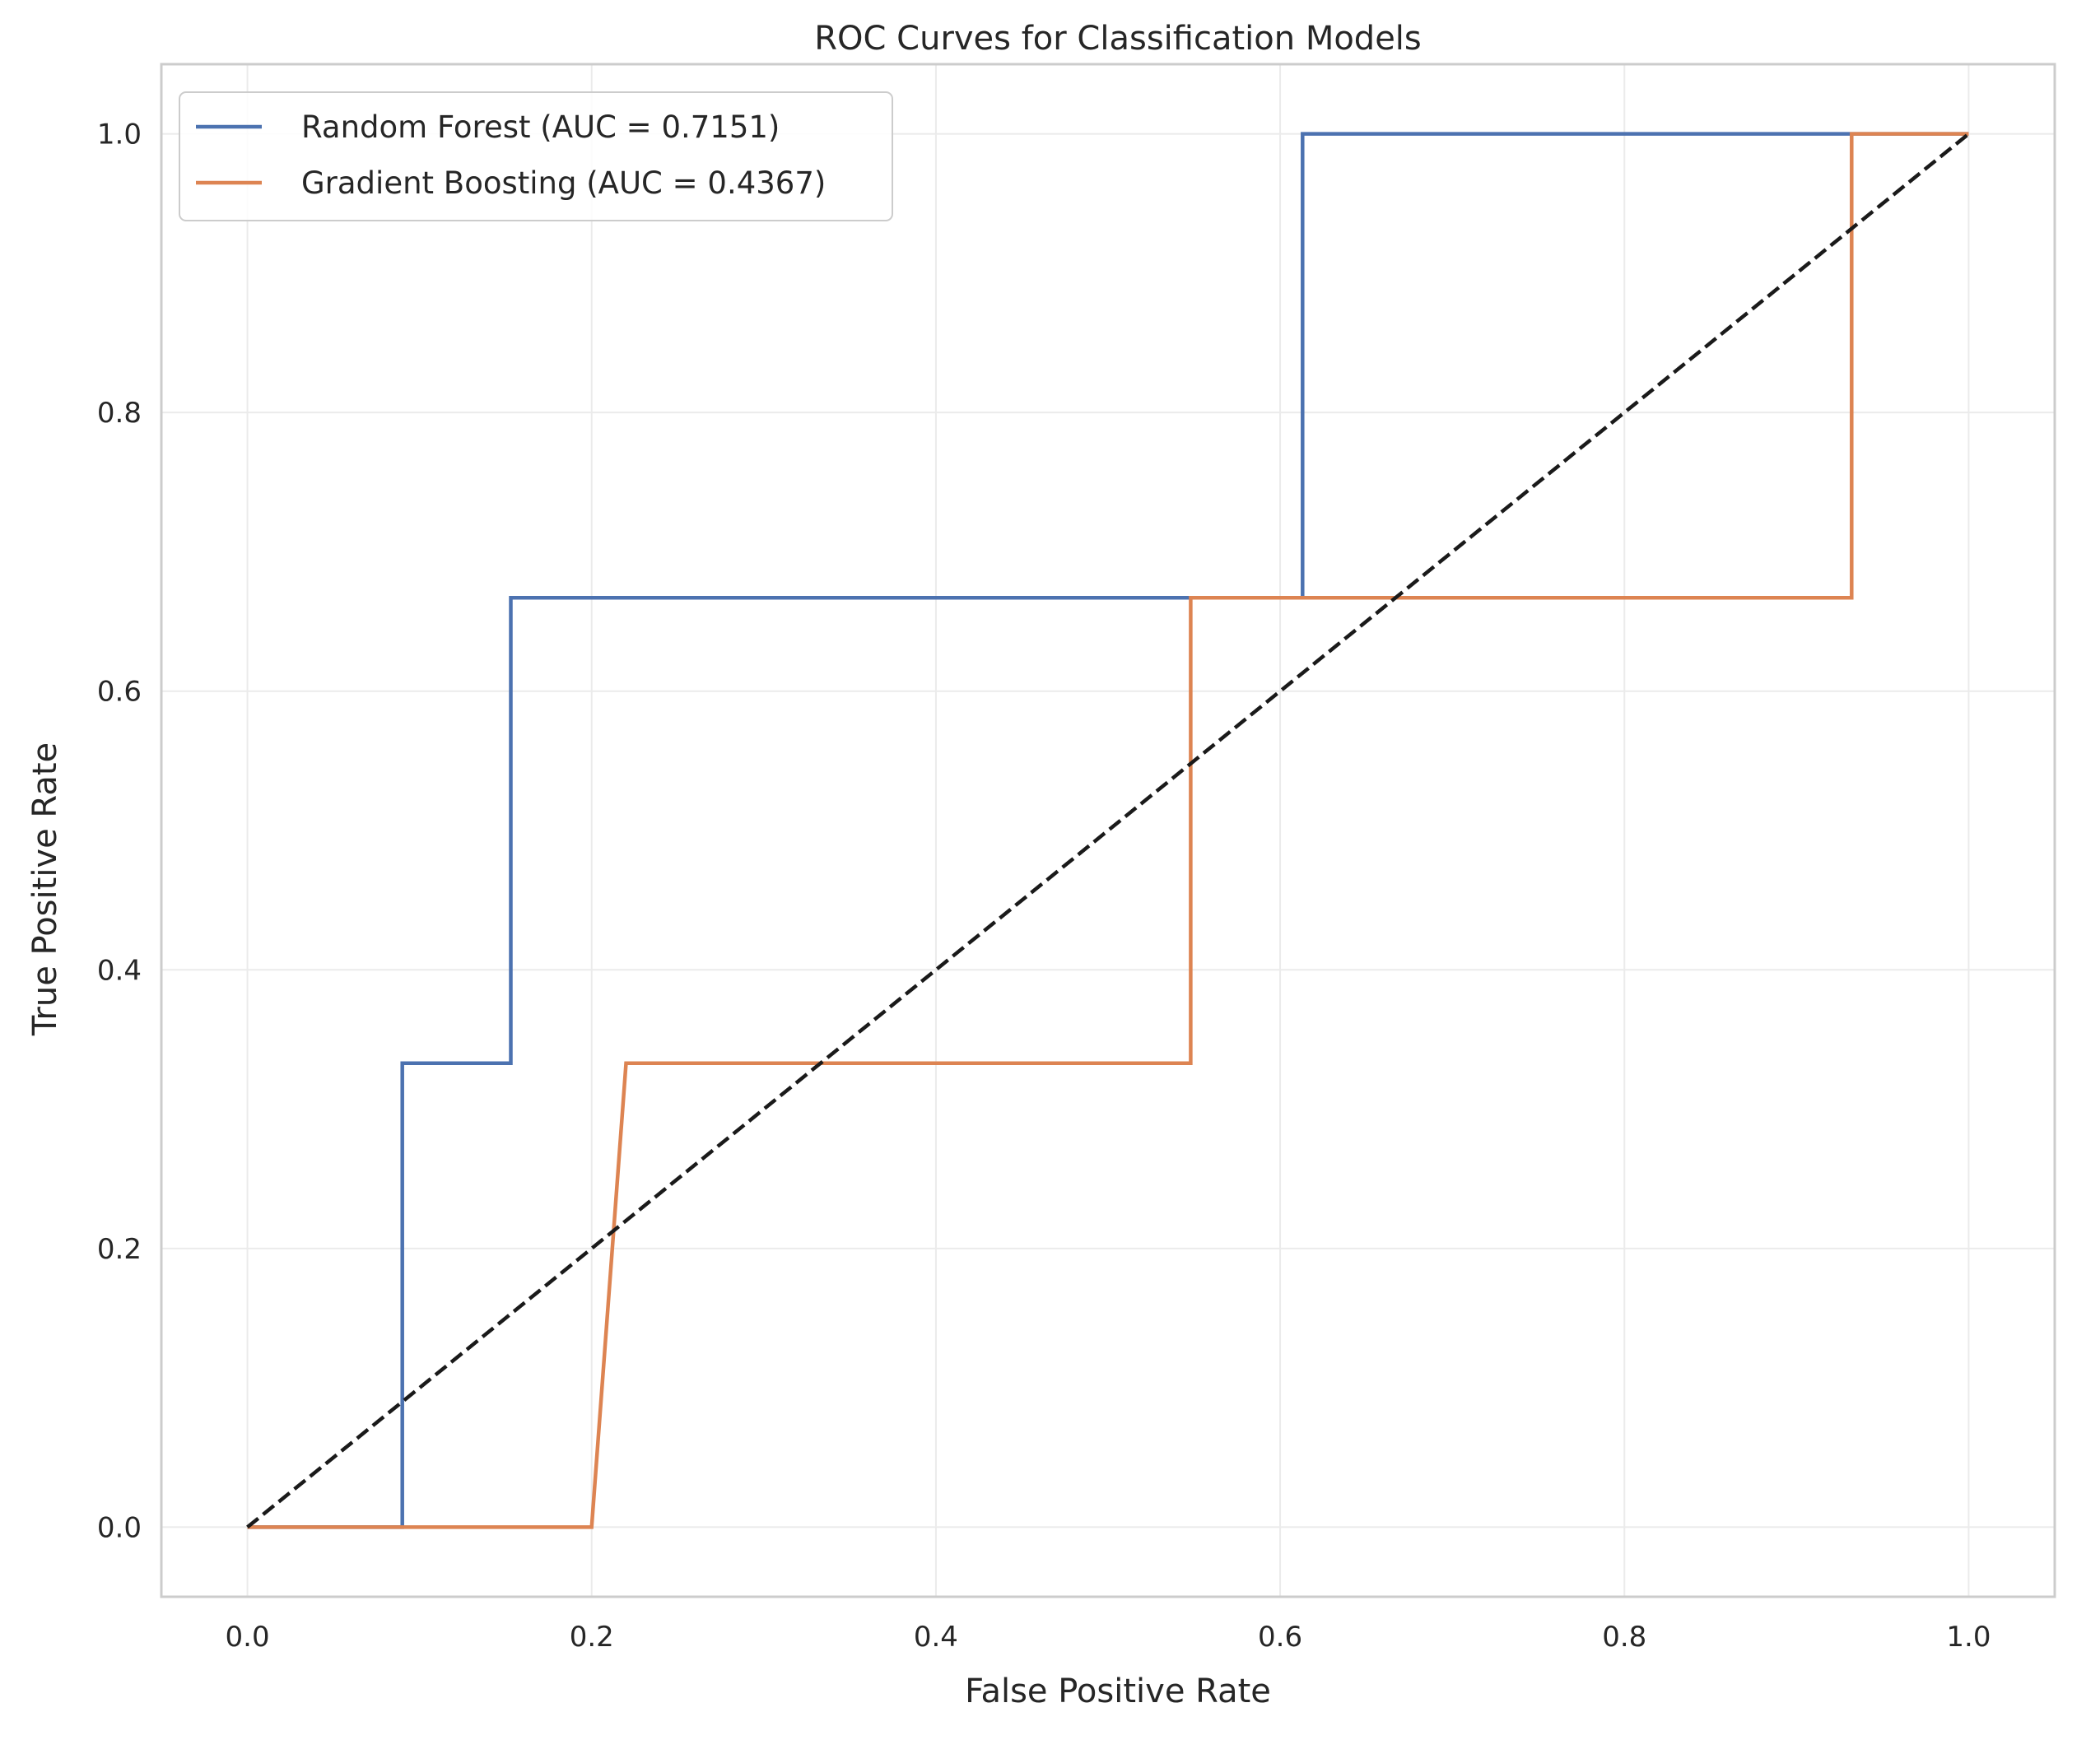 Image resolution: width=2100 pixels, height=1740 pixels. What do you see at coordinates (1968, 1637) in the screenshot?
I see `x-tick-label: 1.0` at bounding box center [1968, 1637].